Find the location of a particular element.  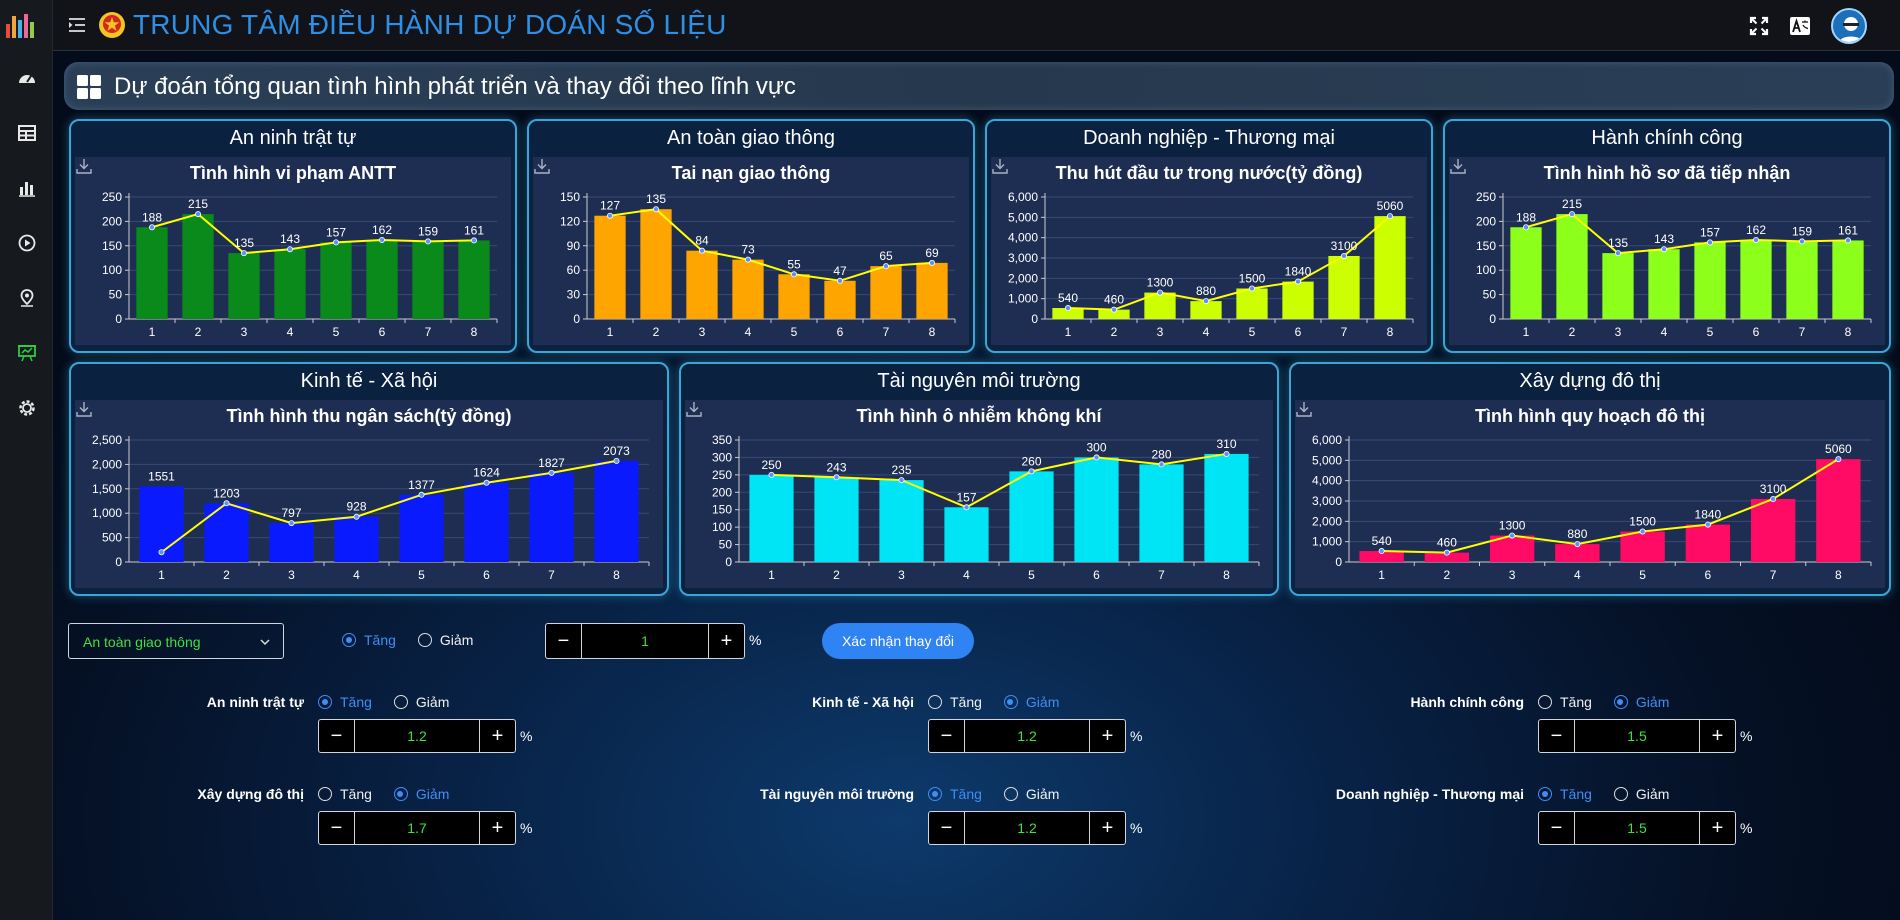

settings-gear-icon is located at coordinates (27, 408).